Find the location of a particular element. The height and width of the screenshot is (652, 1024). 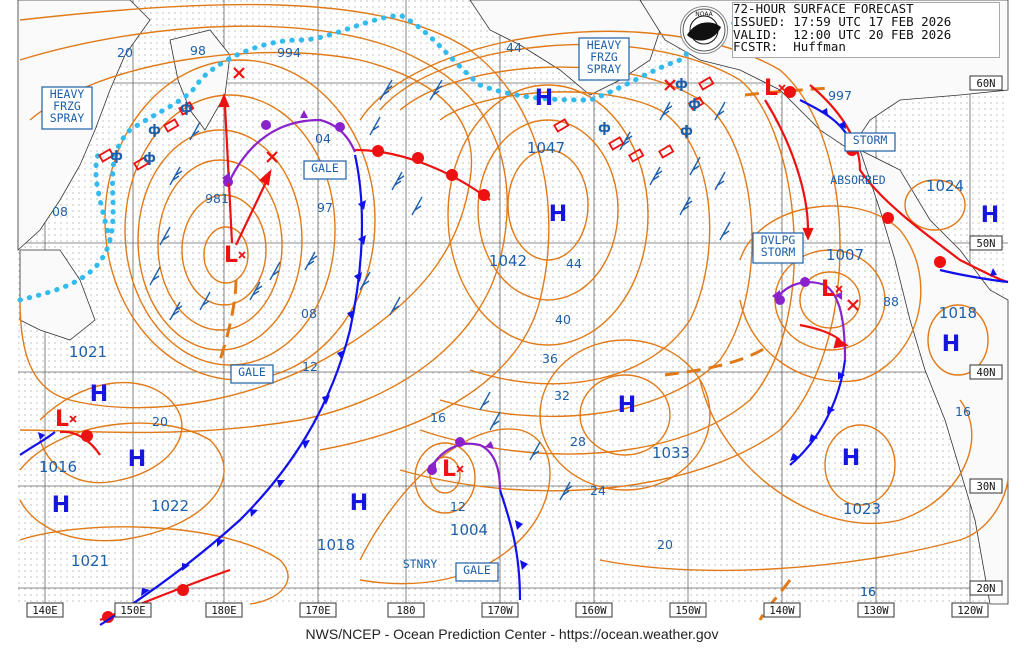

header-title: 72-HOUR SURFACE FORECAST is located at coordinates (823, 8).